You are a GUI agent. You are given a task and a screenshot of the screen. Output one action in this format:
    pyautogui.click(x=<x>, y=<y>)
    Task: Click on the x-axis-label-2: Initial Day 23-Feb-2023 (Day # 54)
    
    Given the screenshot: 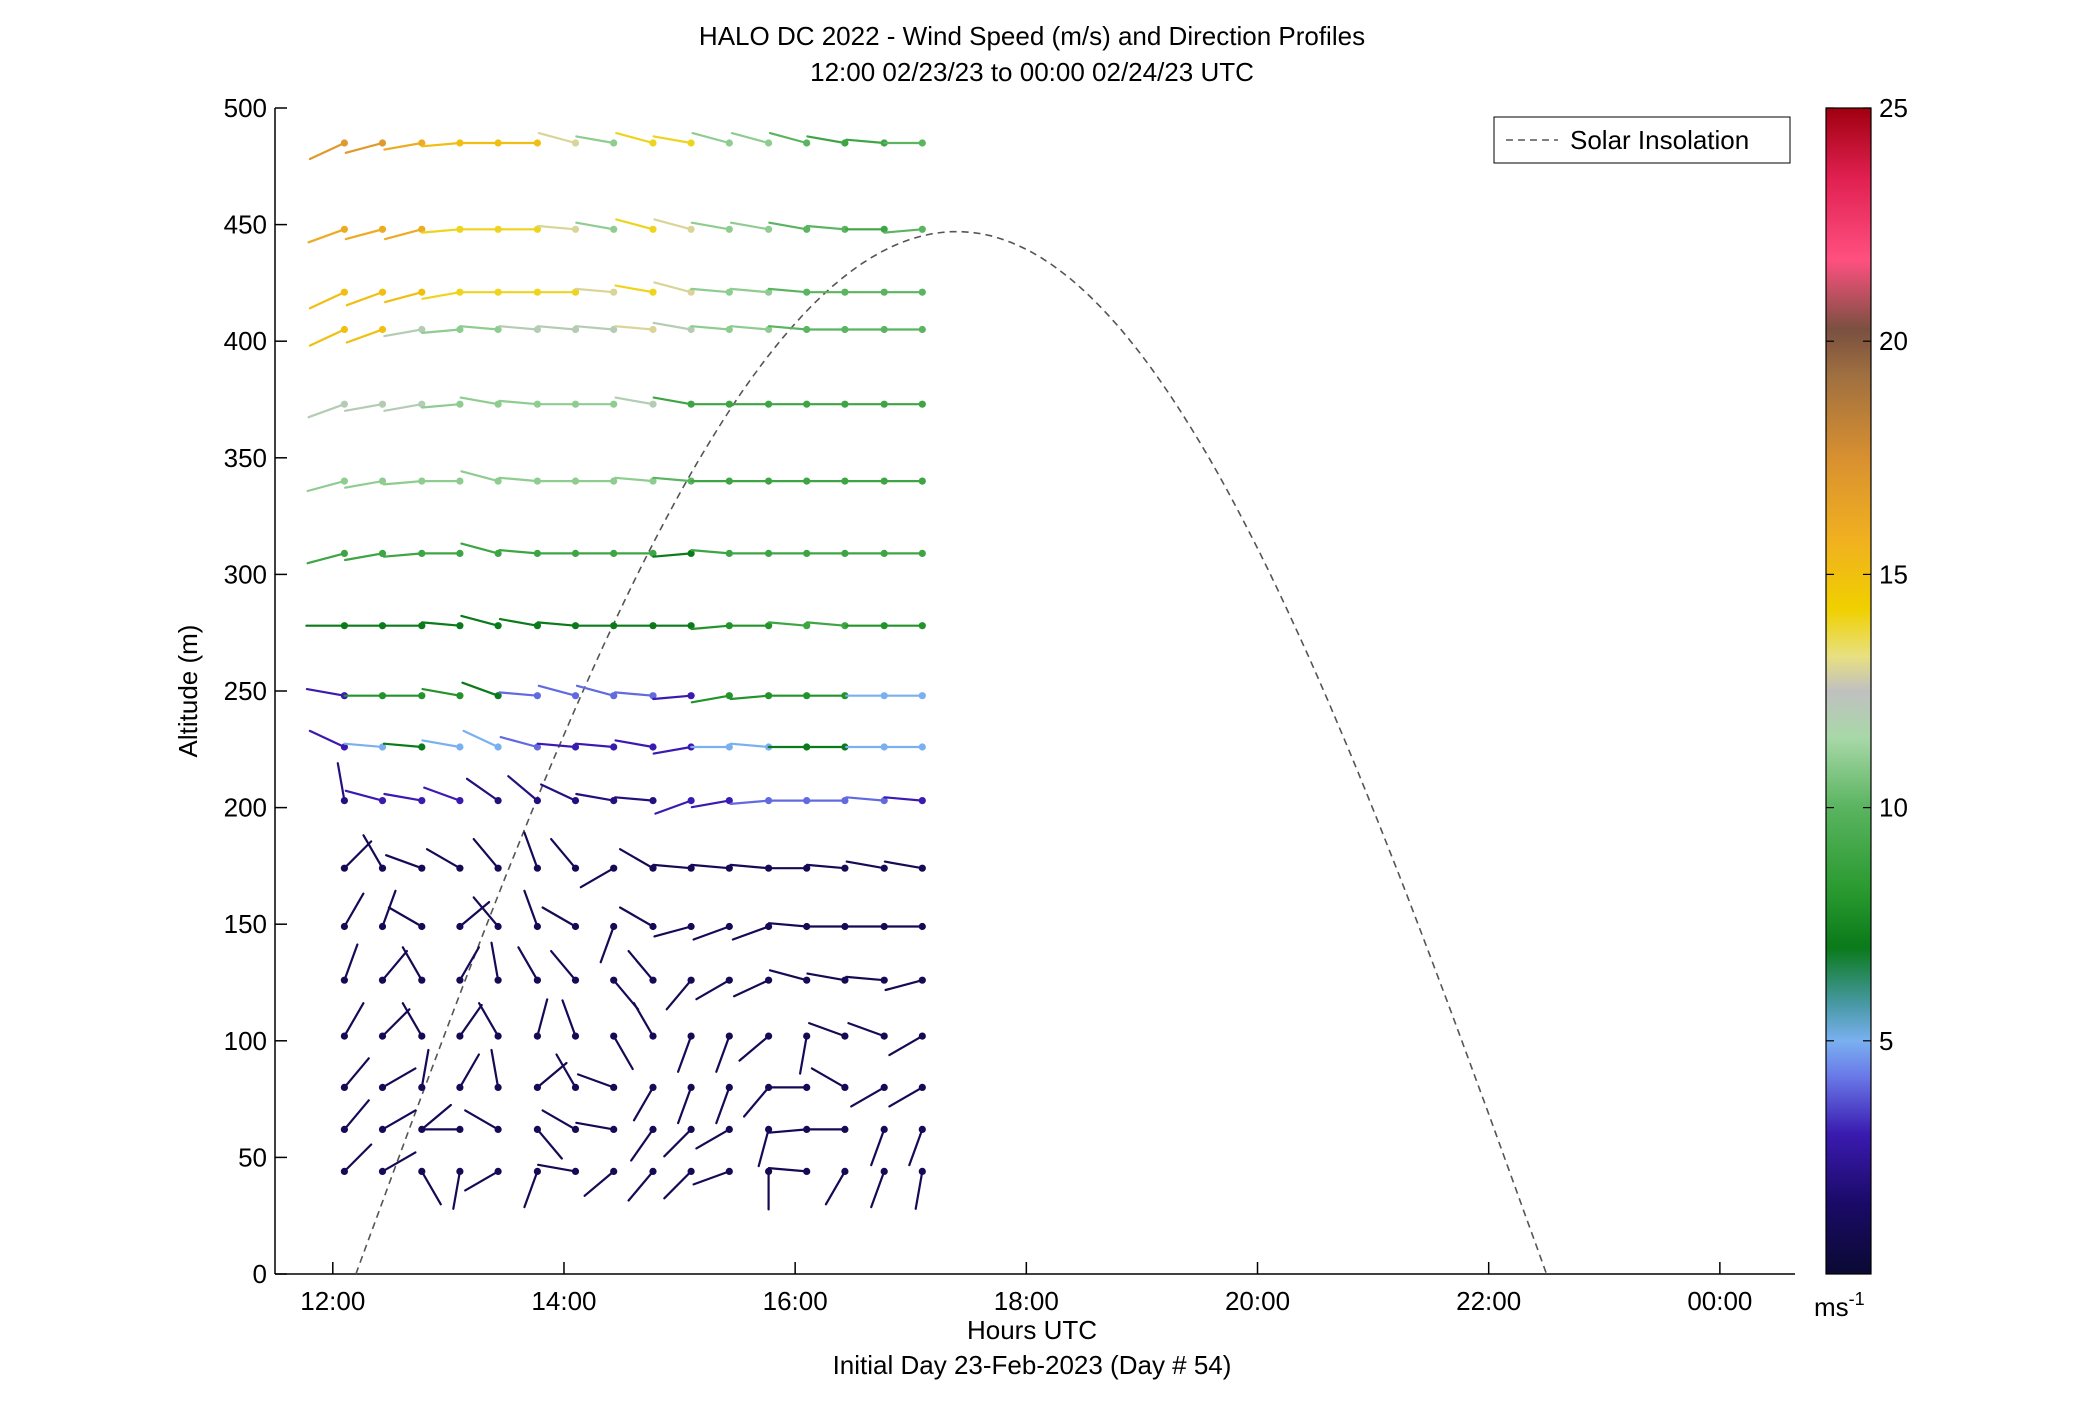 What is the action you would take?
    pyautogui.click(x=1032, y=1365)
    